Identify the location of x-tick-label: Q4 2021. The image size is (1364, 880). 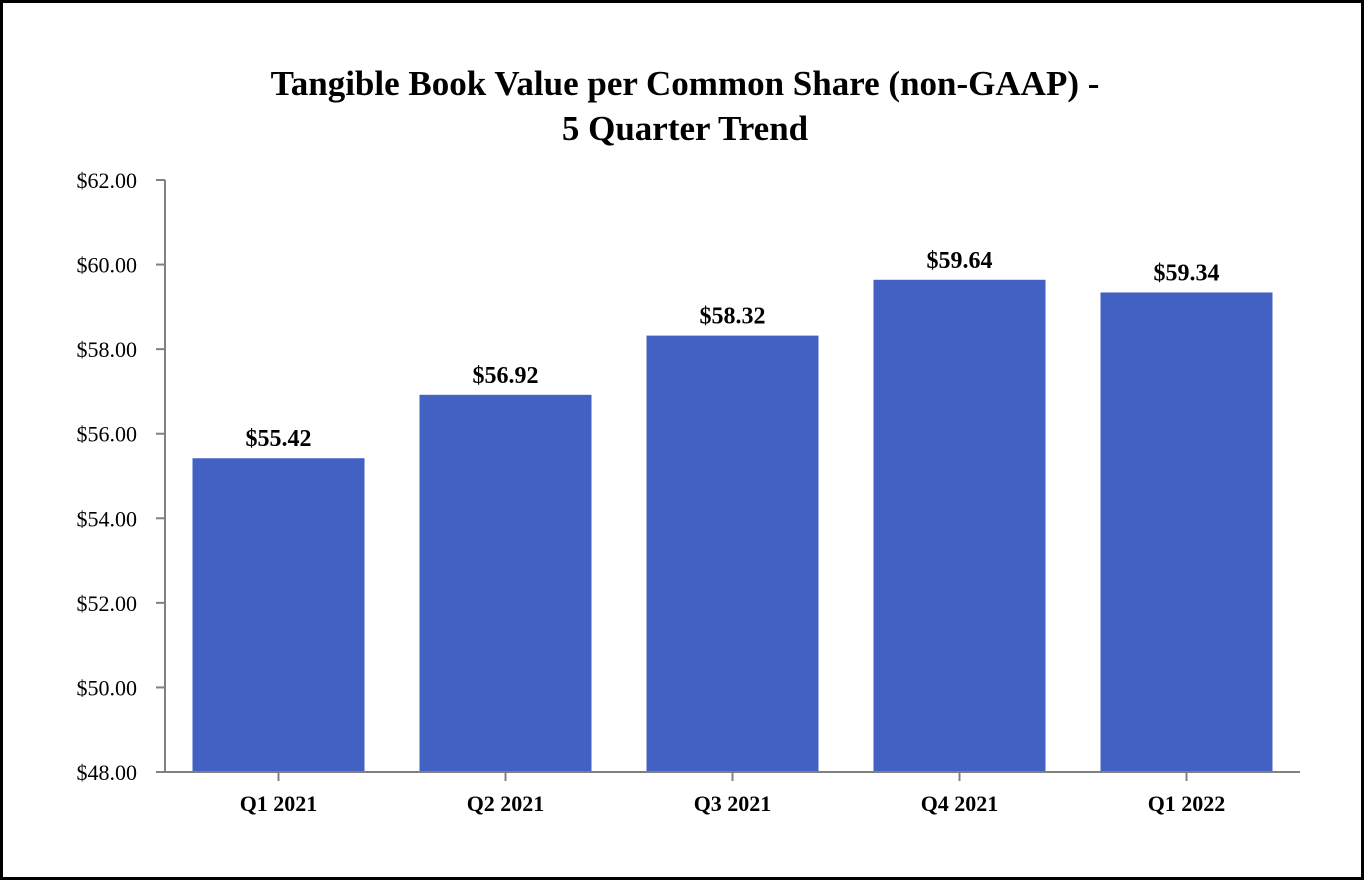
(960, 803).